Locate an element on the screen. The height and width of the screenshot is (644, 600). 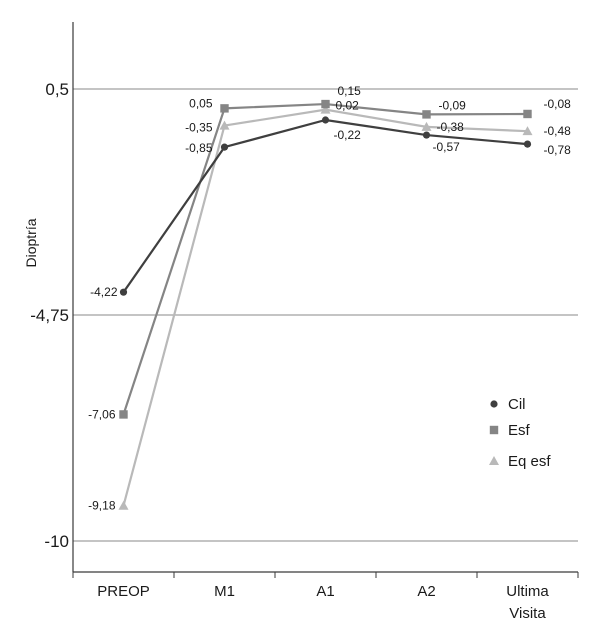
legend-label: Eq esf is located at coordinates (529, 461).